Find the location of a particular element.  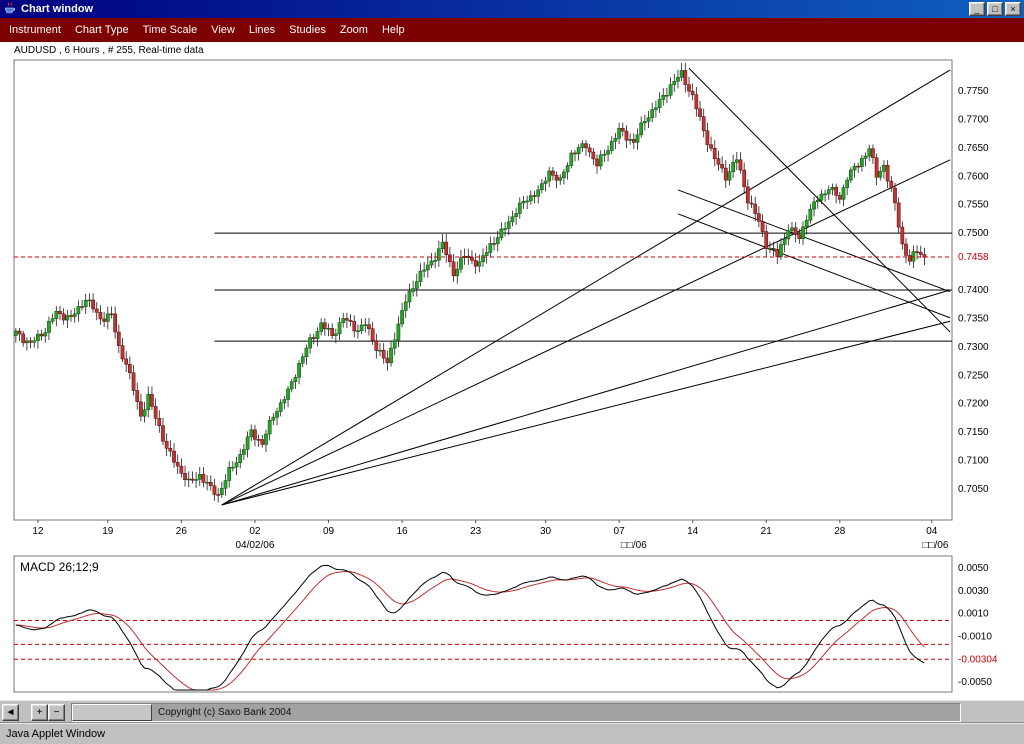

menu-item-studies: Studies is located at coordinates (307, 30).